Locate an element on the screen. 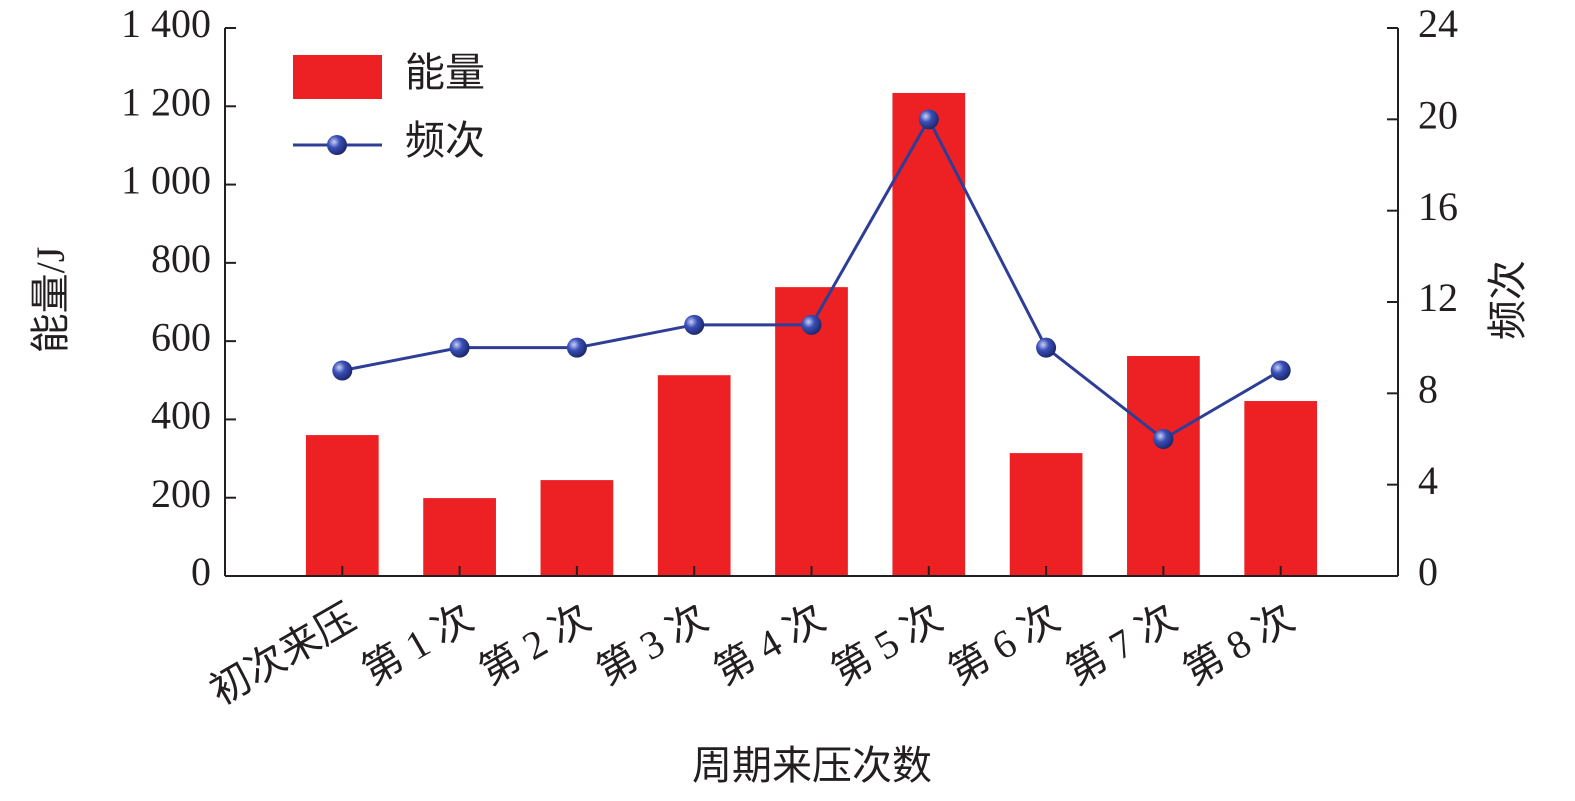 Image resolution: width=1575 pixels, height=801 pixels. y2-tick-label: 12 is located at coordinates (1438, 297).